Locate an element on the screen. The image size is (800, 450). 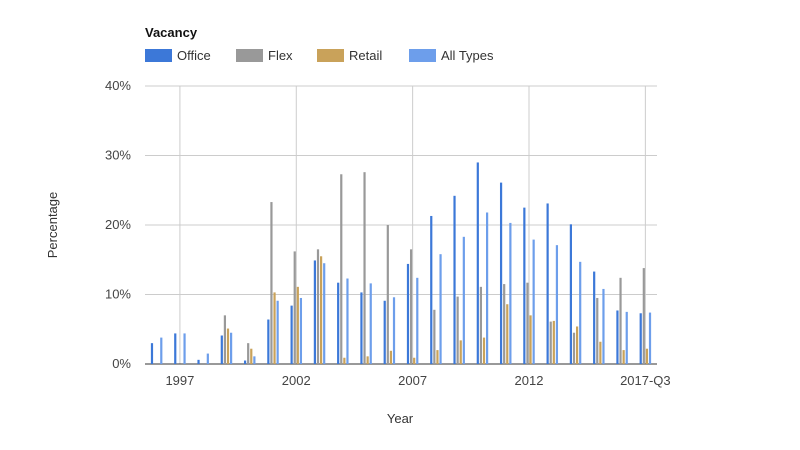
bar-flex-2013 is located at coordinates (550, 342).